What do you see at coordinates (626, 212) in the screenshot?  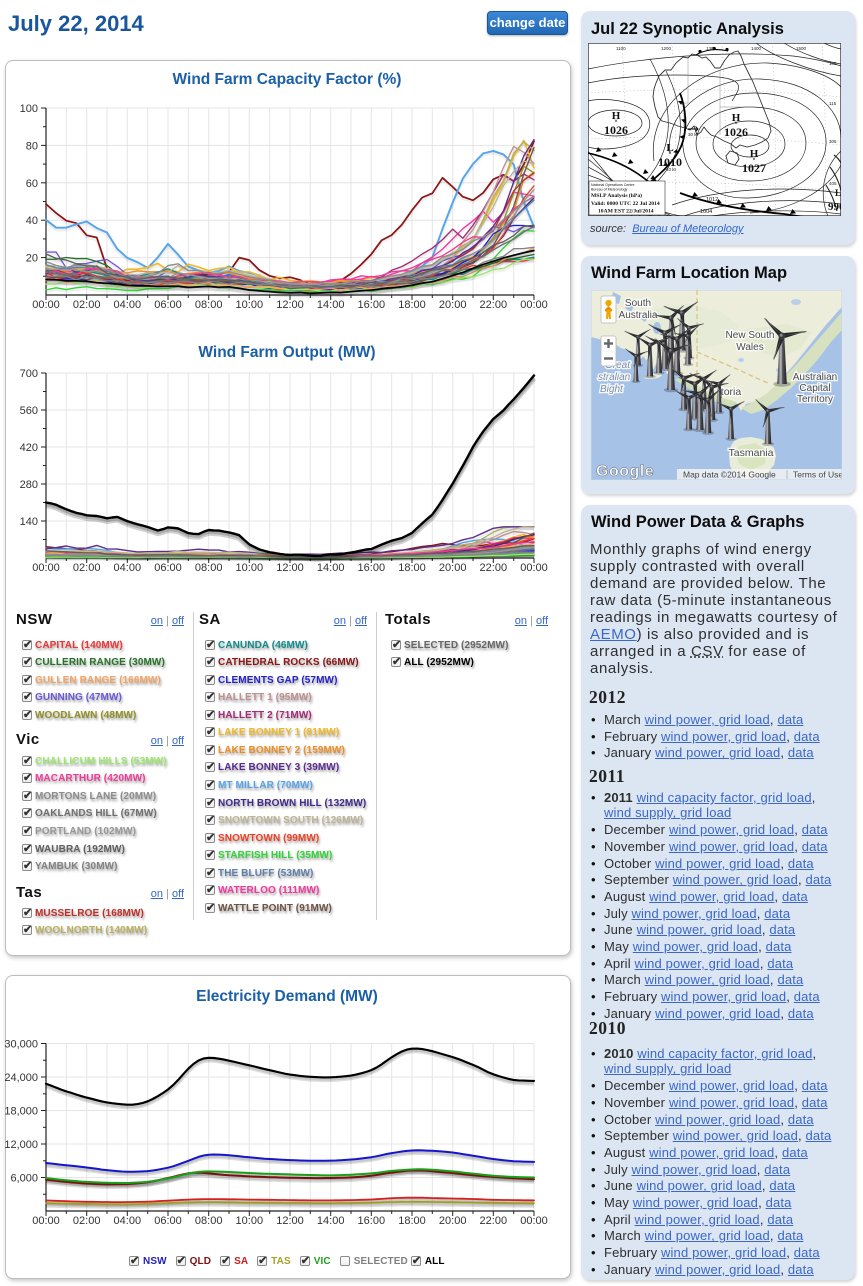 I see `svg-text: 10AM EST 22/Jul/2014` at bounding box center [626, 212].